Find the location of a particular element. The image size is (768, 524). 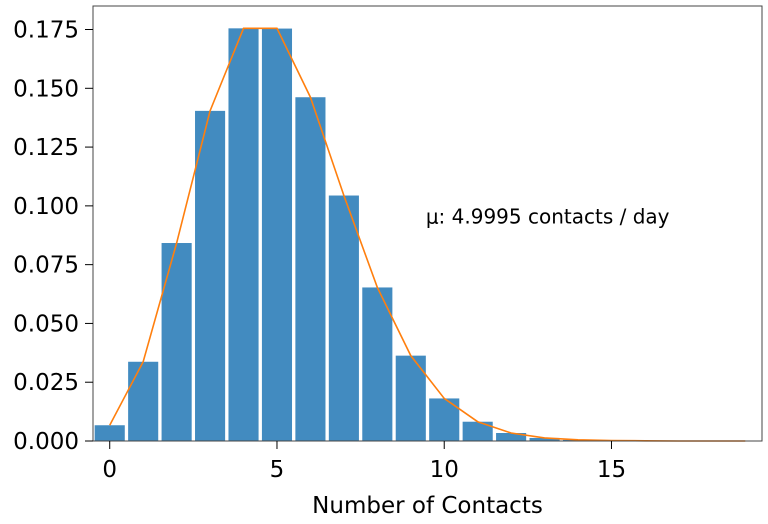

y-tick-label: 0.100 is located at coordinates (46, 207).